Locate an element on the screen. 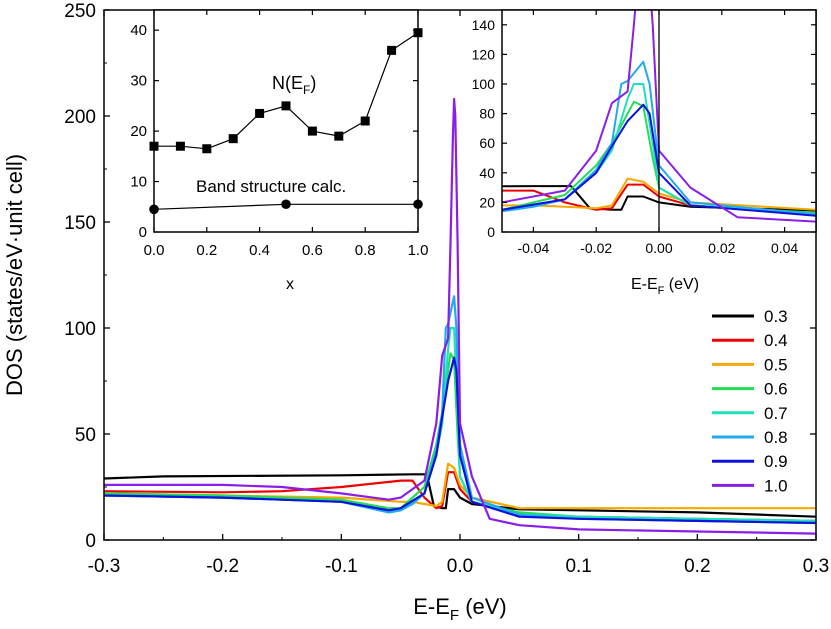  inset-right-series-group is located at coordinates (659, 121).